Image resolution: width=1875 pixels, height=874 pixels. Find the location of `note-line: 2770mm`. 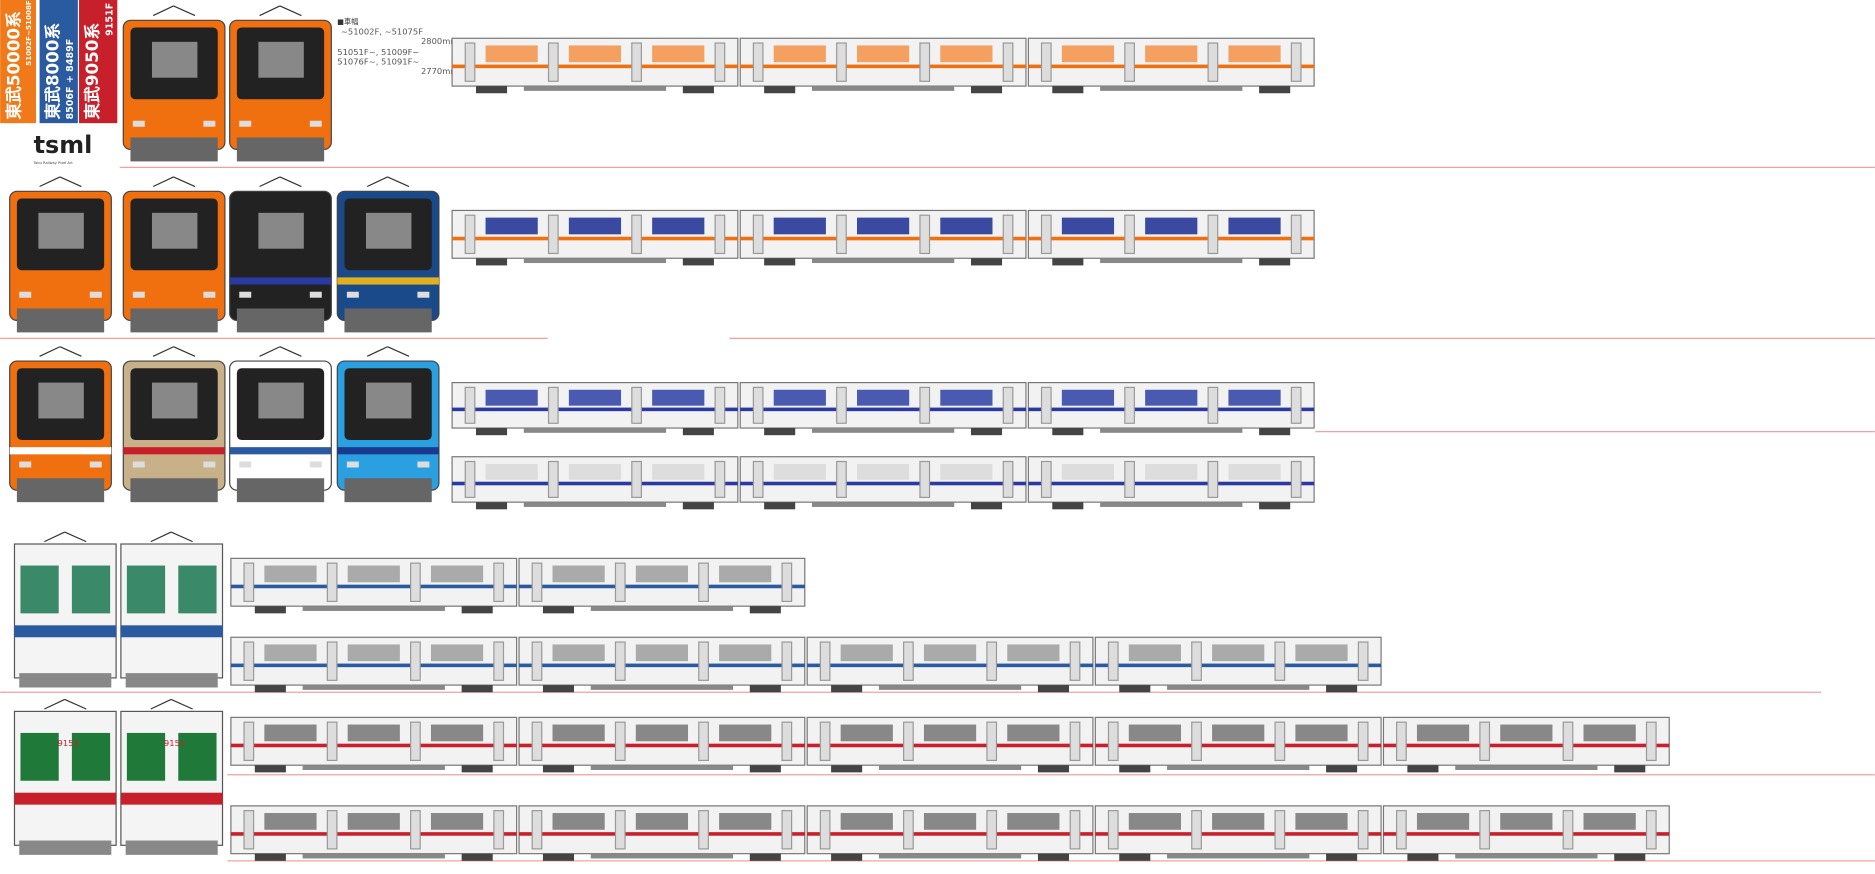

note-line: 2770mm is located at coordinates (440, 71).